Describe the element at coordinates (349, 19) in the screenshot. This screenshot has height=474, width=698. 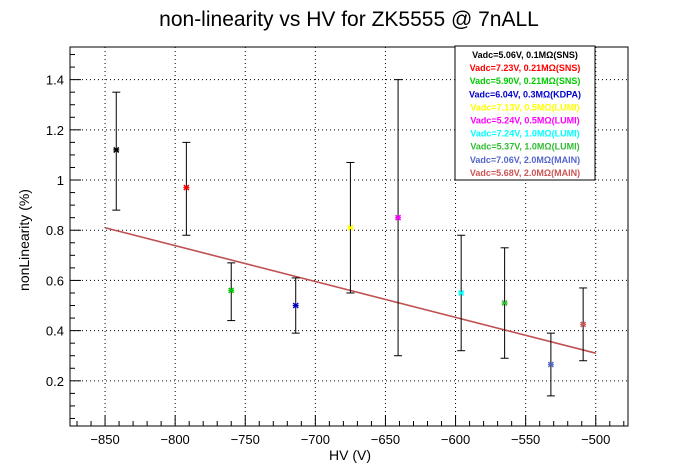
I see `chart-title: non-linearity vs HV for ZK5555 @ 7nALL` at that location.